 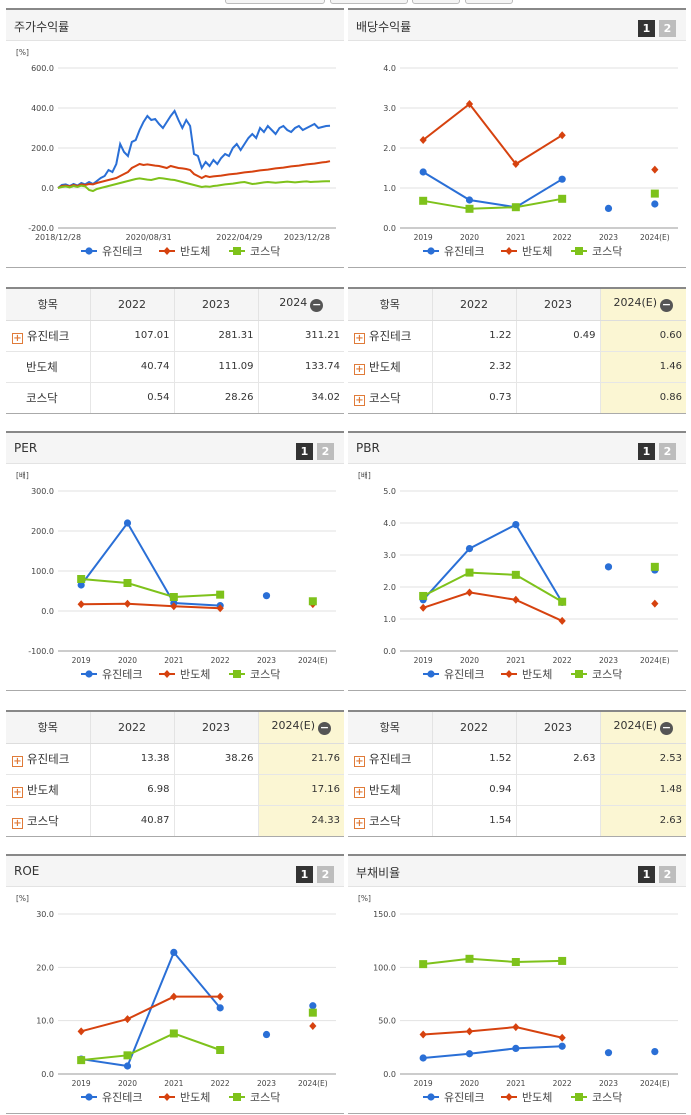 What do you see at coordinates (42, 366) in the screenshot?
I see `row-name-label: 반도체` at bounding box center [42, 366].